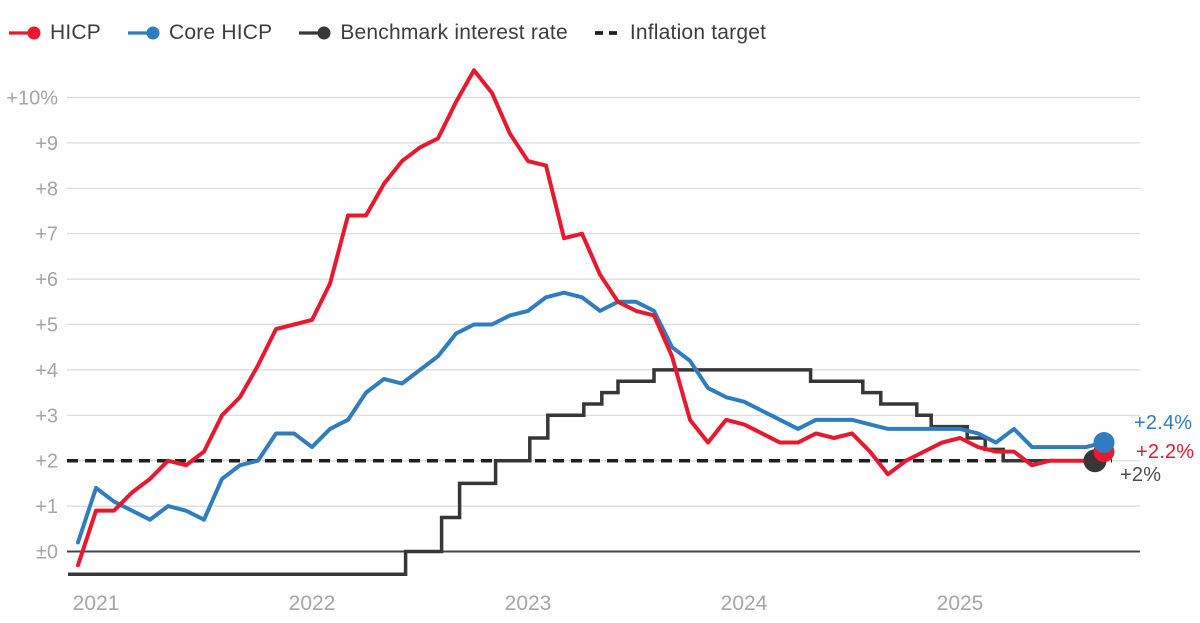 The width and height of the screenshot is (1200, 623). Describe the element at coordinates (1141, 475) in the screenshot. I see `end-label-benchmark-rate: +2%` at that location.